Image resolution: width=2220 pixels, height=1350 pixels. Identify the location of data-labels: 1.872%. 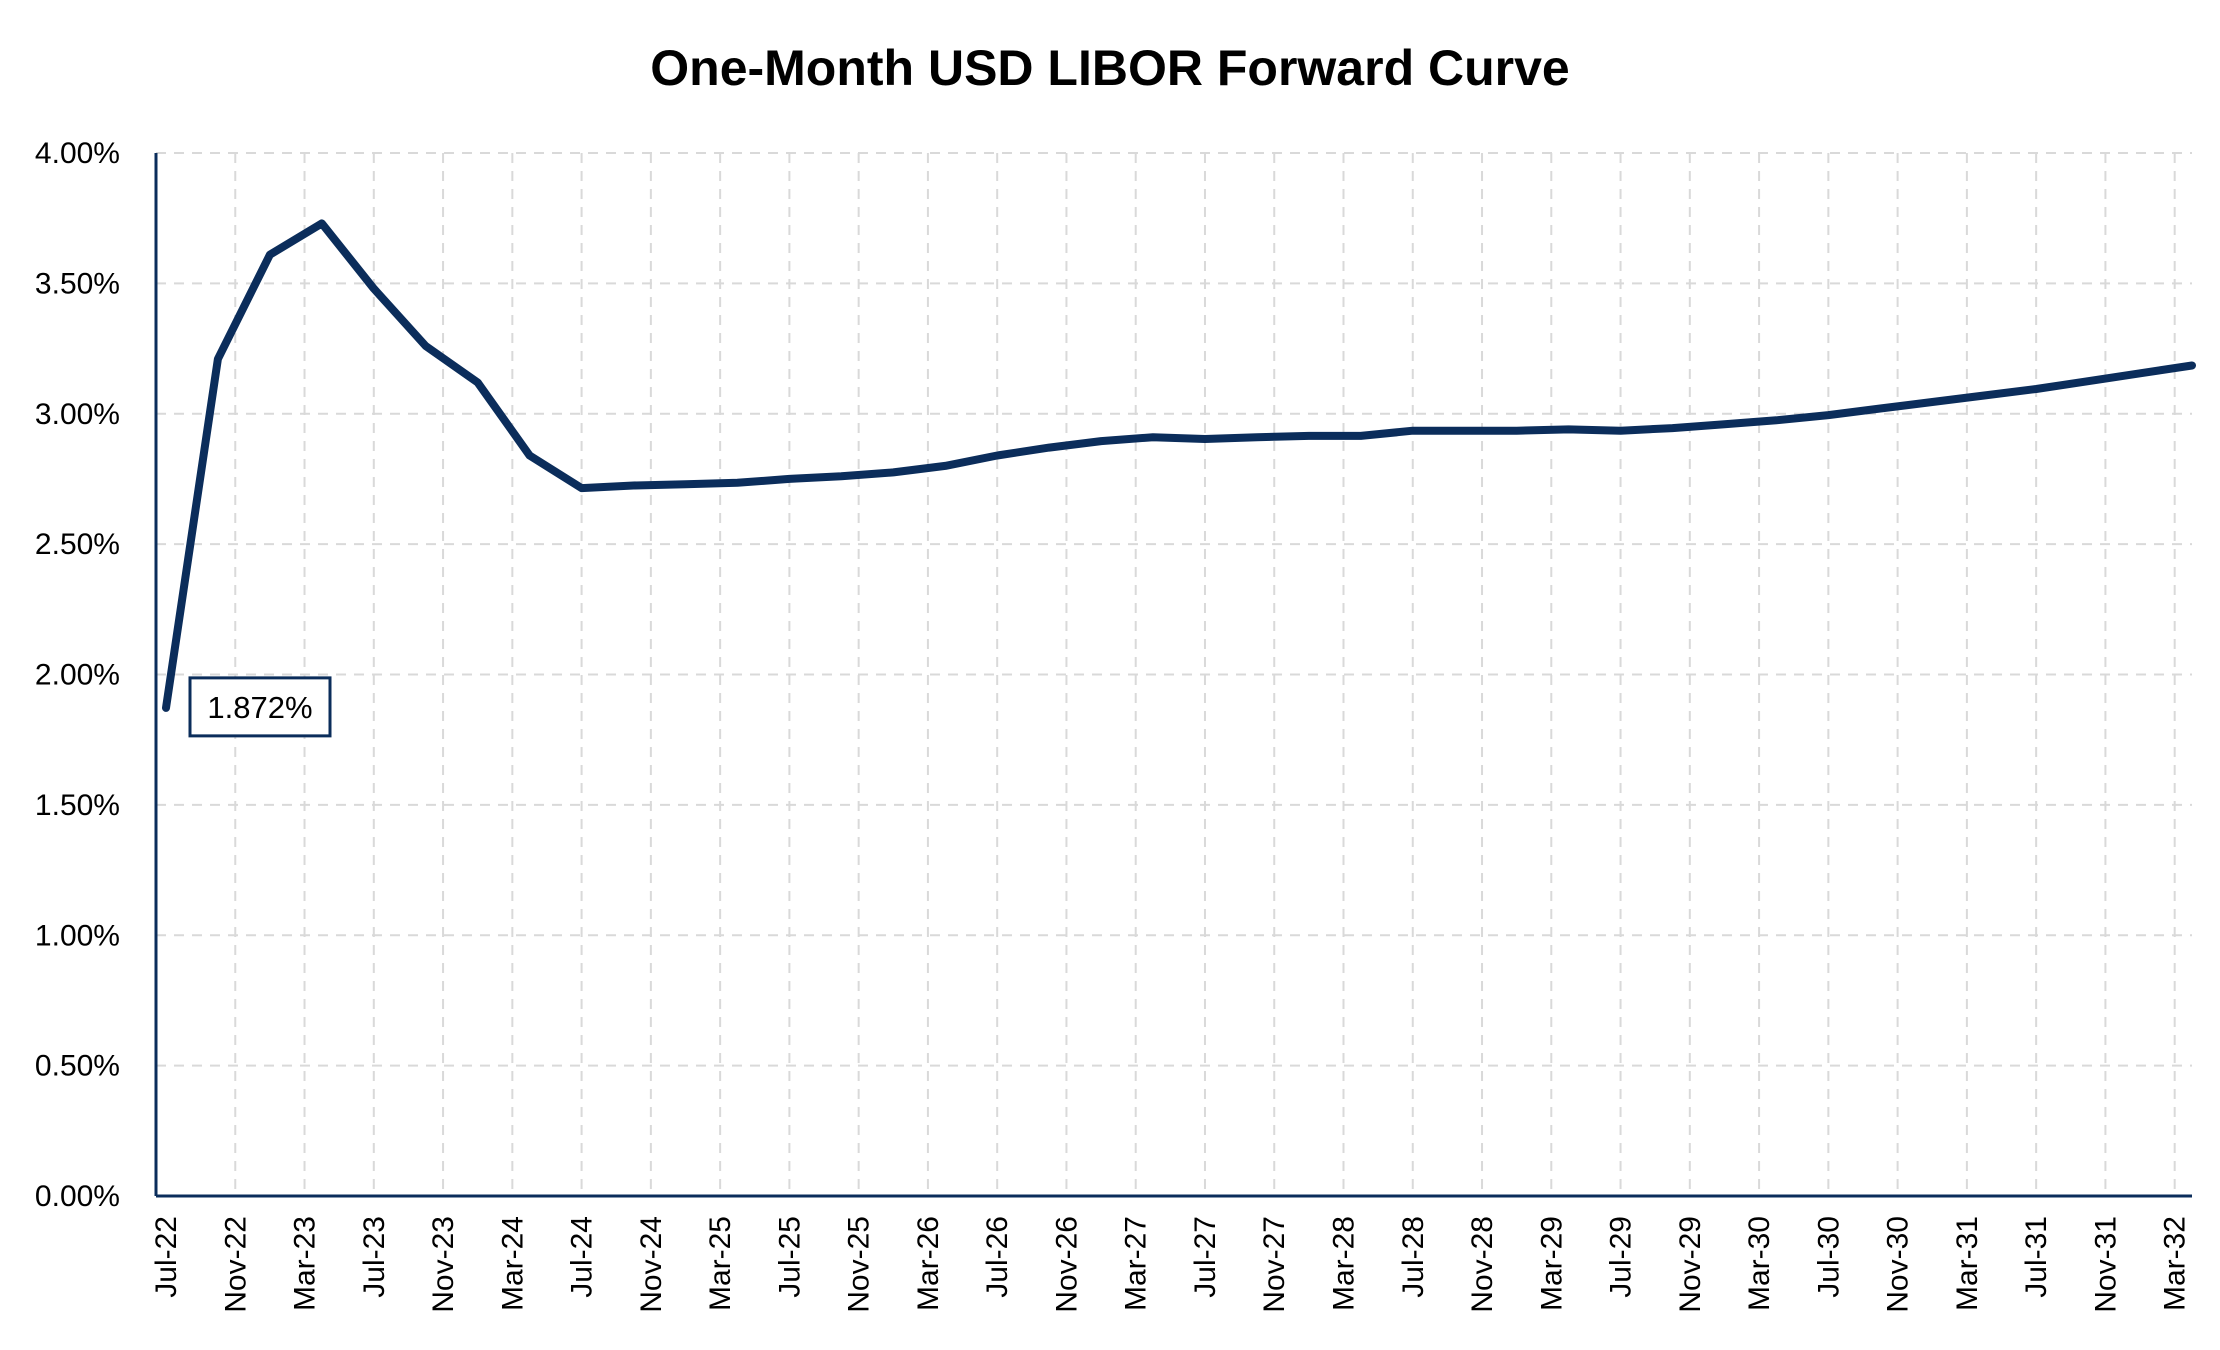
(260, 707).